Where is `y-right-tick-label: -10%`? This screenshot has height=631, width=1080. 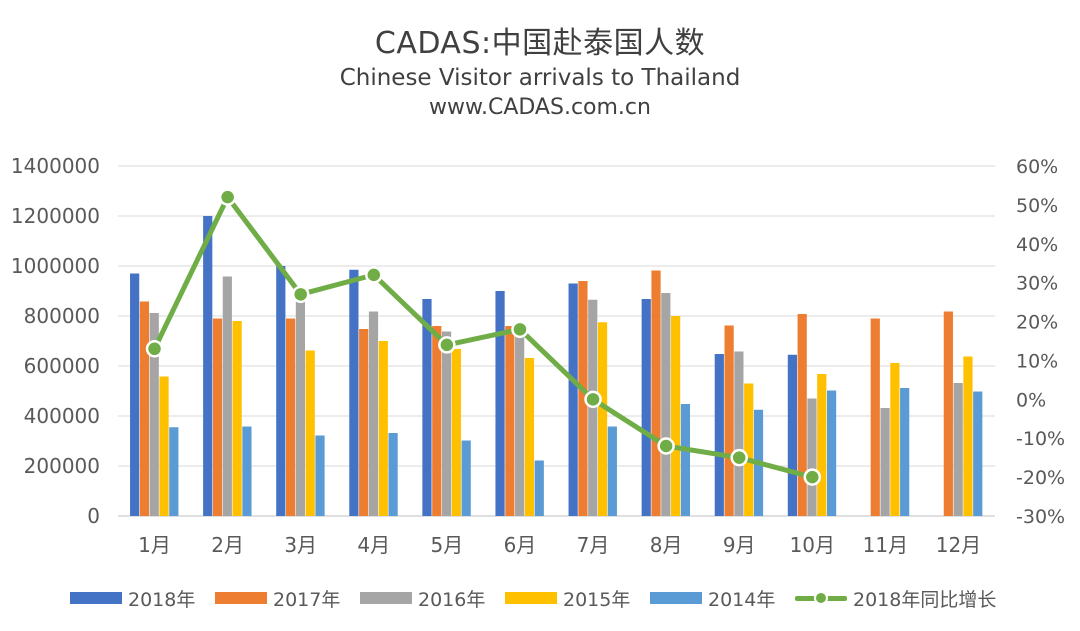 y-right-tick-label: -10% is located at coordinates (1040, 439).